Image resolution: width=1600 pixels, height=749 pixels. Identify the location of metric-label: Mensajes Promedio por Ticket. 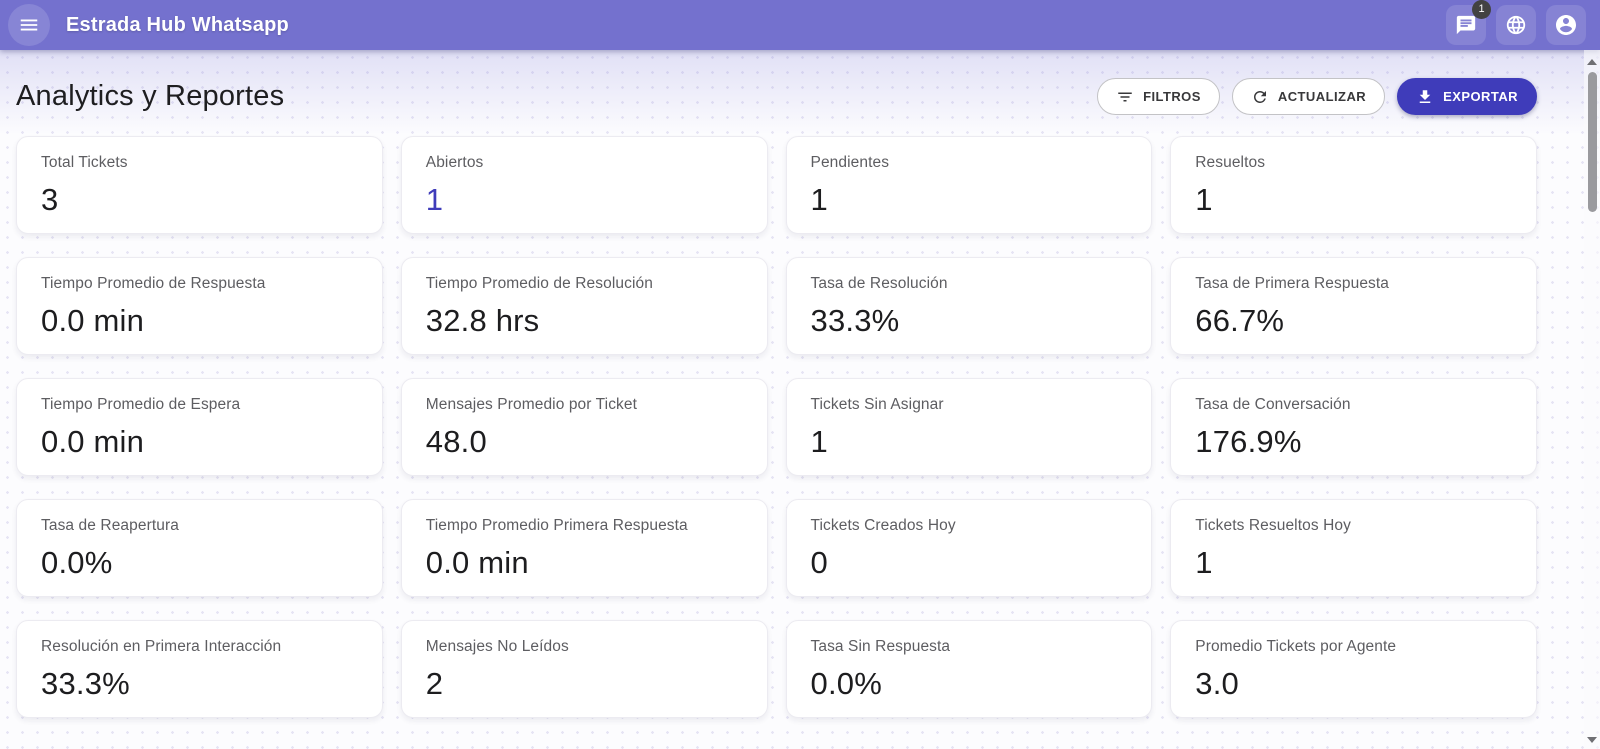
(531, 404).